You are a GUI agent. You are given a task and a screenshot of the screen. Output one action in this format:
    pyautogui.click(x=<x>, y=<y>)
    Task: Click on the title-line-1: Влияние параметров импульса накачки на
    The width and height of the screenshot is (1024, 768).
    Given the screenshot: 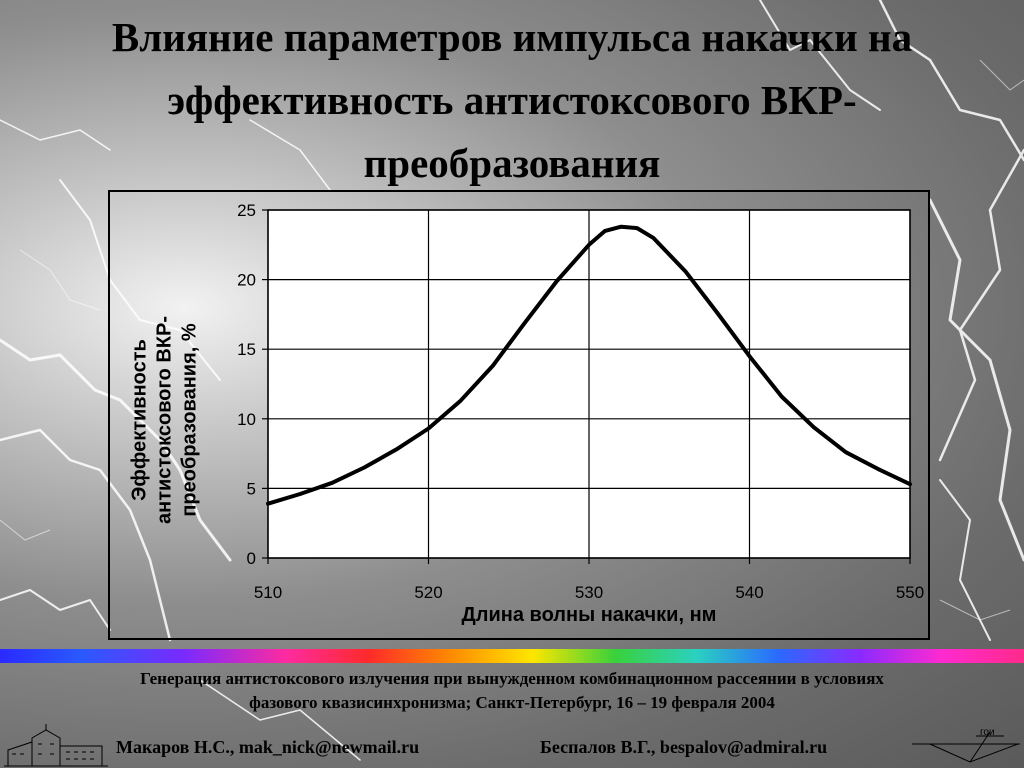 What is the action you would take?
    pyautogui.click(x=512, y=37)
    